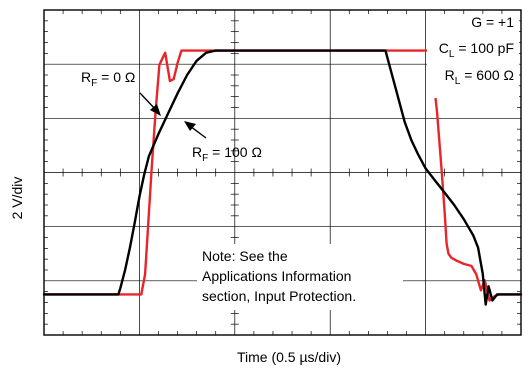  What do you see at coordinates (223, 142) in the screenshot?
I see `annotation-rf-100: RF = 100 Ω` at bounding box center [223, 142].